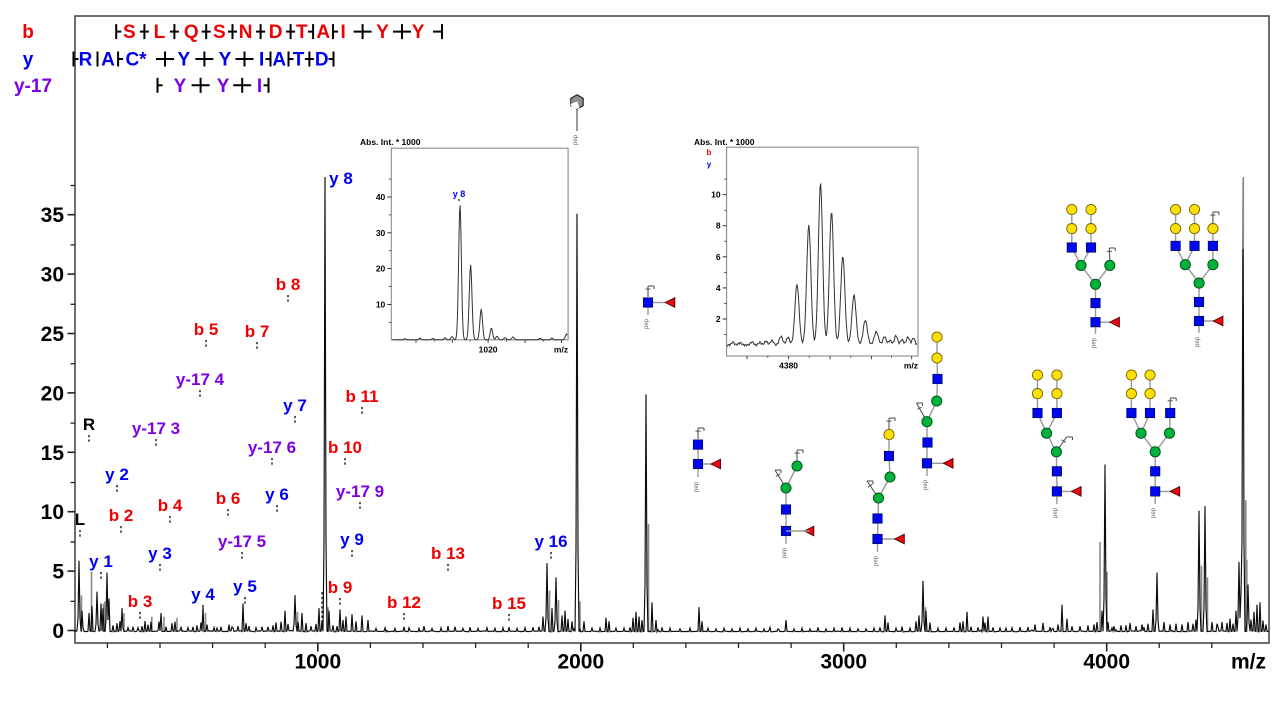 This screenshot has width=1280, height=701. I want to click on svg-text: 8, so click(718, 226).